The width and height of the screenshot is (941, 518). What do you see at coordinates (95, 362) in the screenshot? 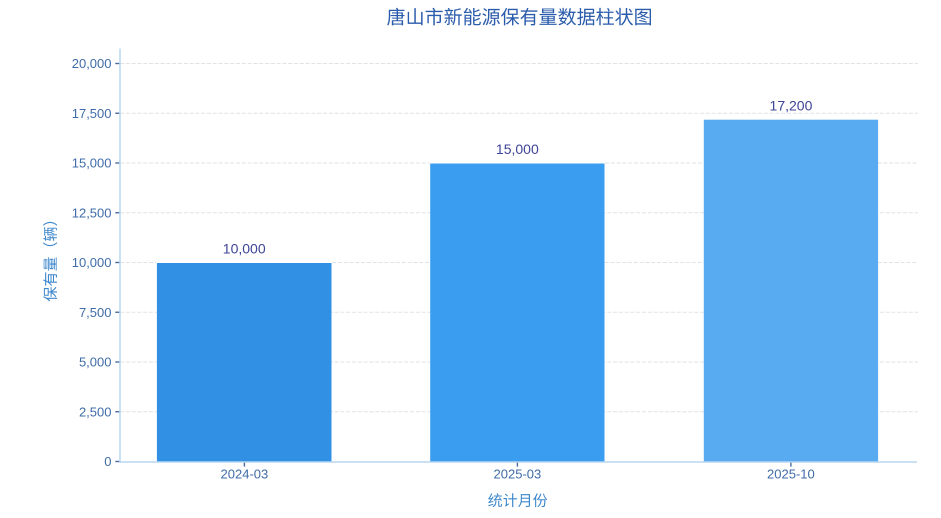
I see `svg-text: 5,000` at bounding box center [95, 362].